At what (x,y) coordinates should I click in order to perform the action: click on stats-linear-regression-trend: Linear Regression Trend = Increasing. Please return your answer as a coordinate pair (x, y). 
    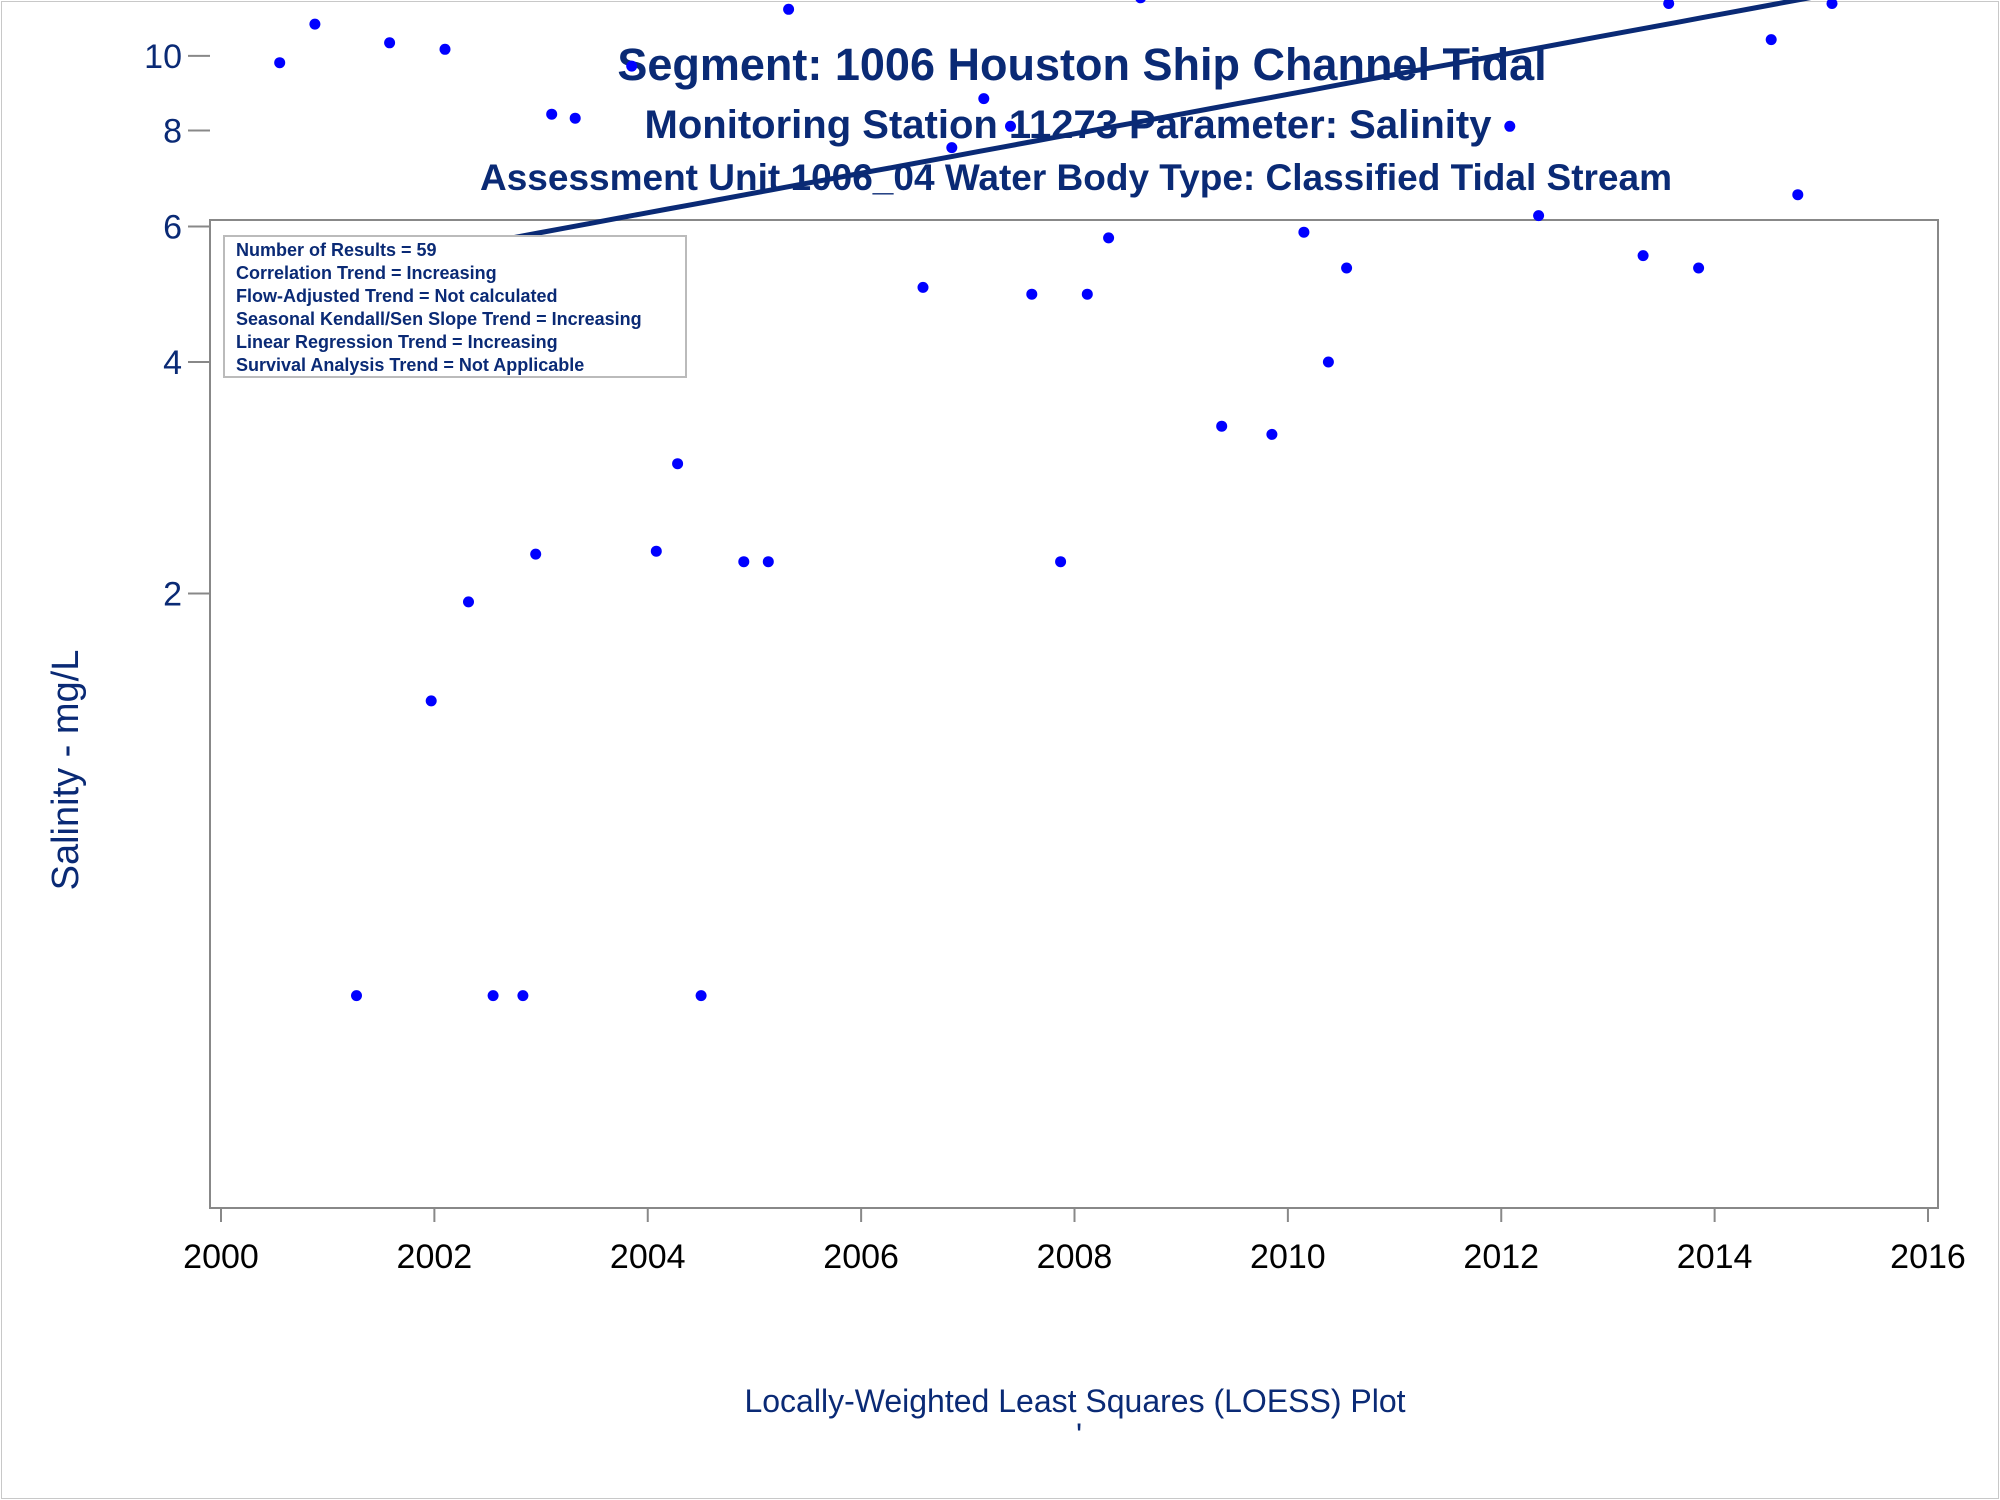
    Looking at the image, I should click on (397, 342).